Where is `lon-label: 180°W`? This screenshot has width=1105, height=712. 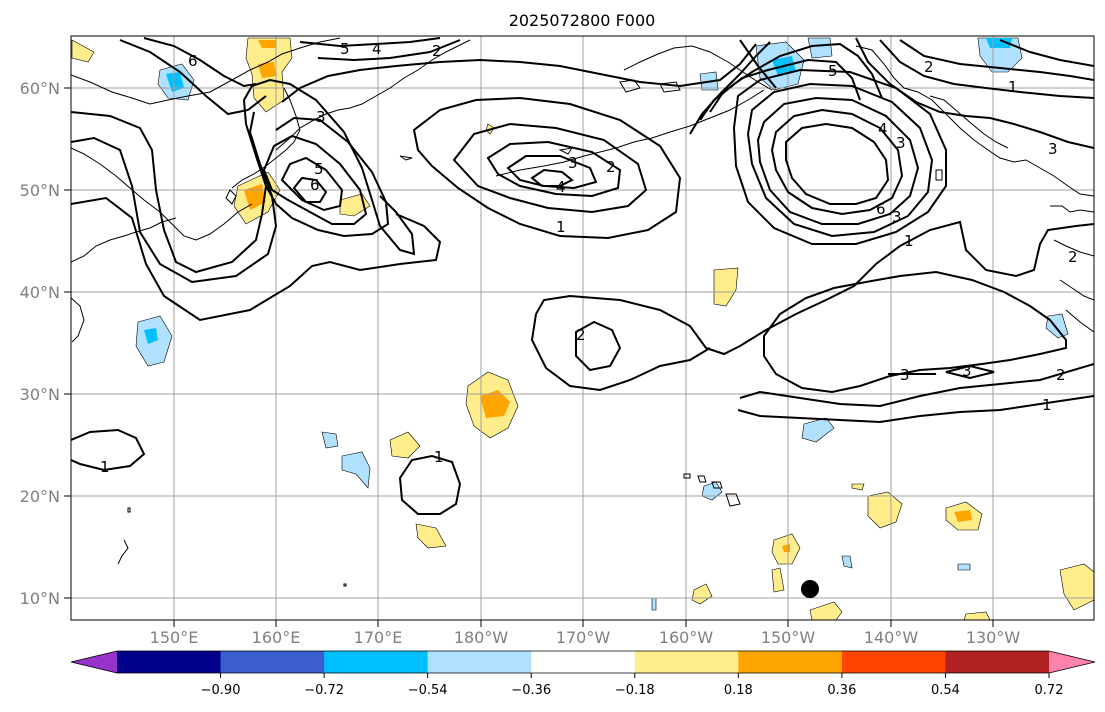
lon-label: 180°W is located at coordinates (481, 637).